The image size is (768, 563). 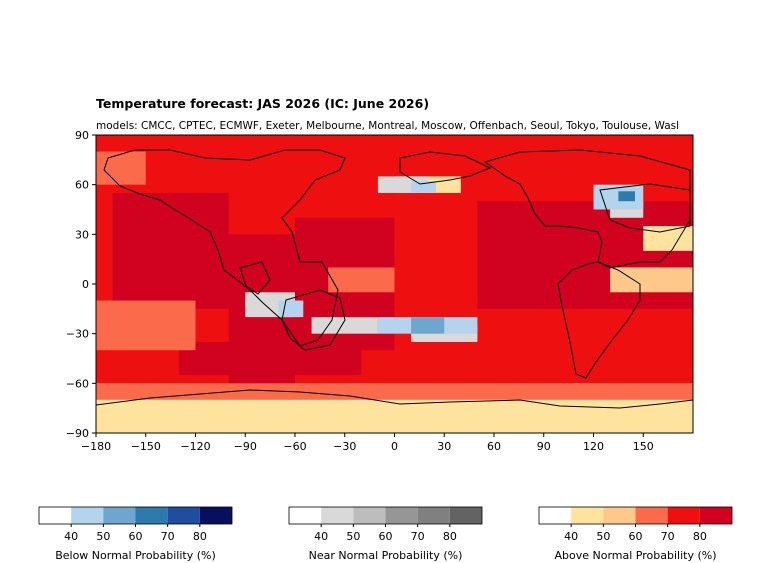 What do you see at coordinates (77, 334) in the screenshot?
I see `y-tick-label: −30` at bounding box center [77, 334].